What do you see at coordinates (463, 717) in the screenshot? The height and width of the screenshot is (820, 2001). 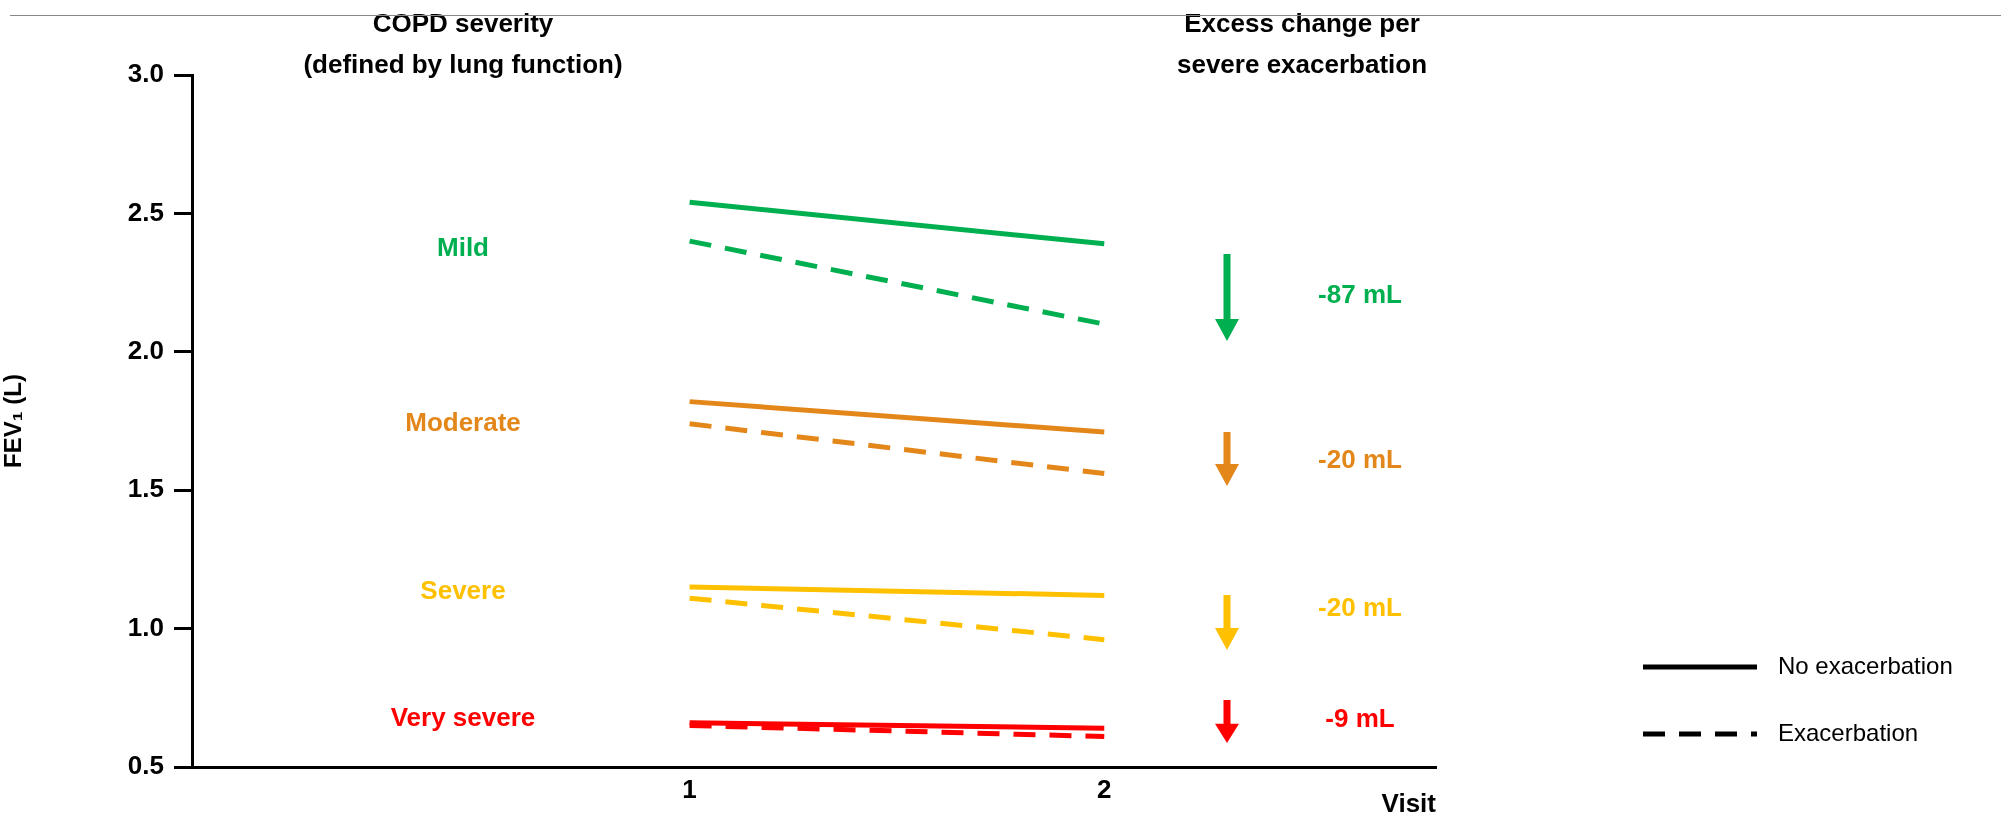 I see `annotation: Very severe` at bounding box center [463, 717].